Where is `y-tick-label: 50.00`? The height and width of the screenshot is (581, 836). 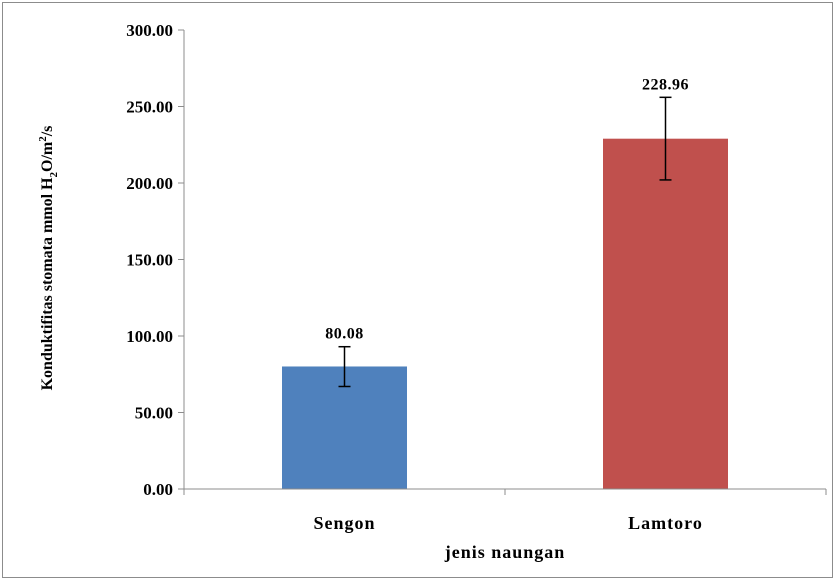
y-tick-label: 50.00 is located at coordinates (154, 413).